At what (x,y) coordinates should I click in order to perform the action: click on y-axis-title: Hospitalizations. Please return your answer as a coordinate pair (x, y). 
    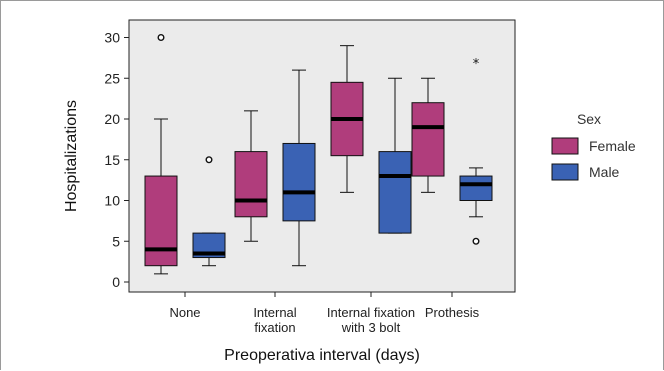
    Looking at the image, I should click on (71, 156).